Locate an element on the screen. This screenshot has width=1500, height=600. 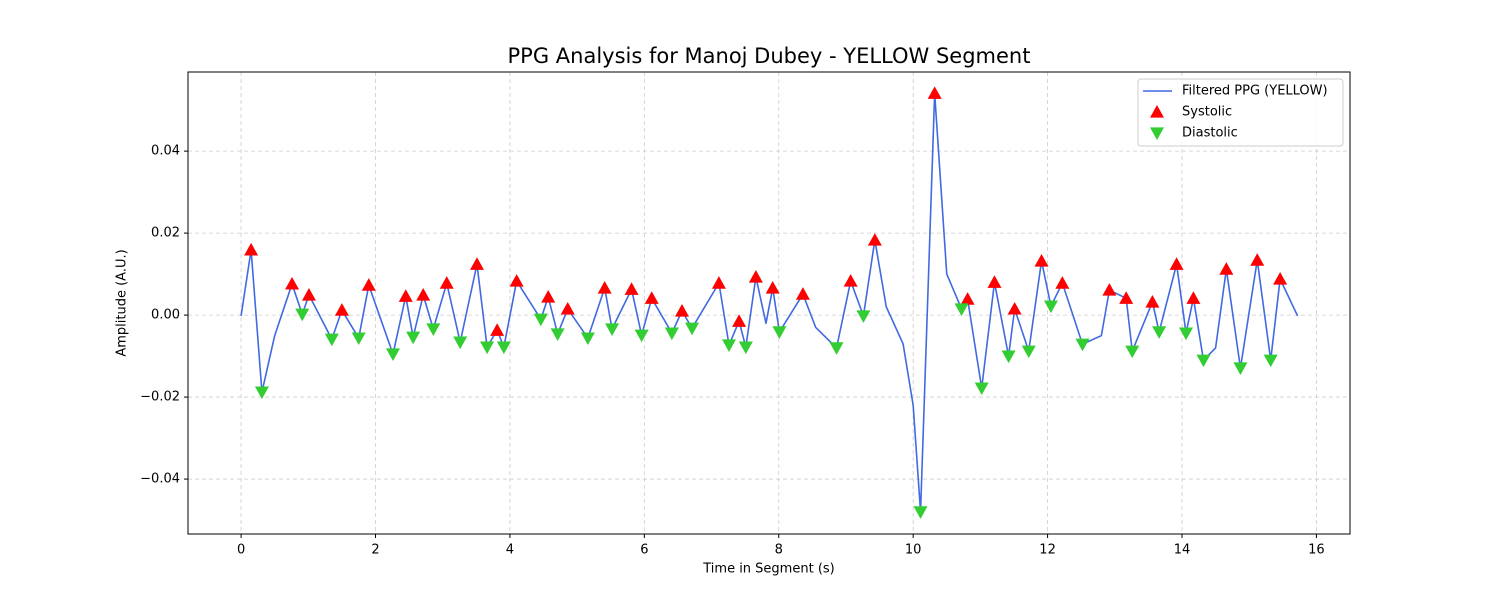
x-tick-label: 10 is located at coordinates (913, 550).